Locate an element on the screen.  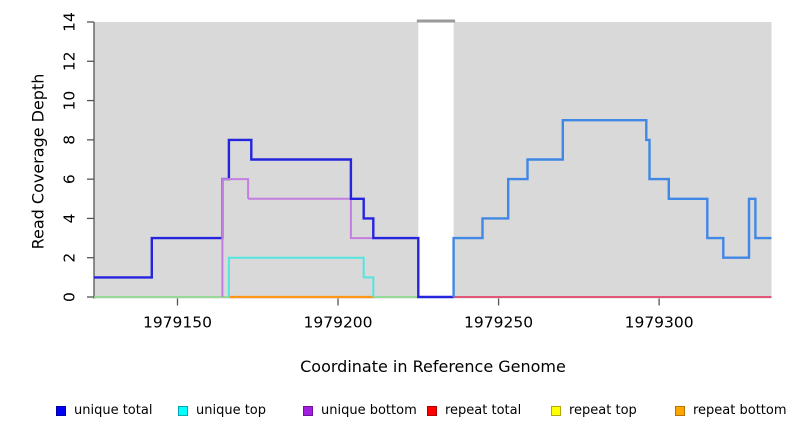
y-axis-title: Read Coverage Depth is located at coordinates (38, 161).